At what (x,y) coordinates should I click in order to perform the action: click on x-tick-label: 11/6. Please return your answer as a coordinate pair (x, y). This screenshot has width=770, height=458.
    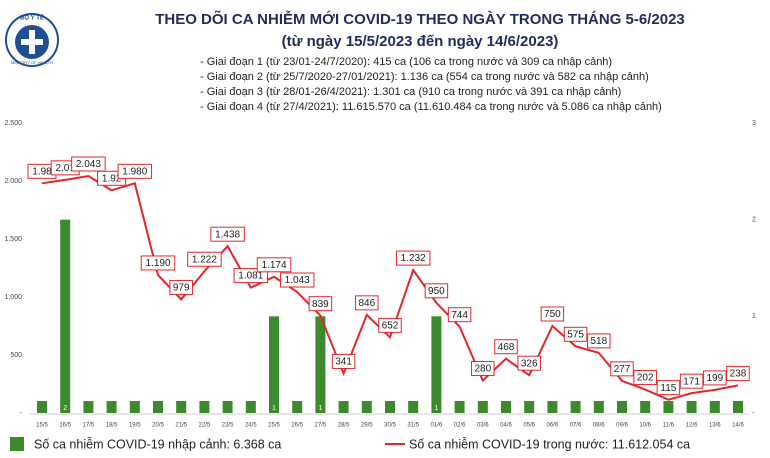
    Looking at the image, I should click on (669, 426).